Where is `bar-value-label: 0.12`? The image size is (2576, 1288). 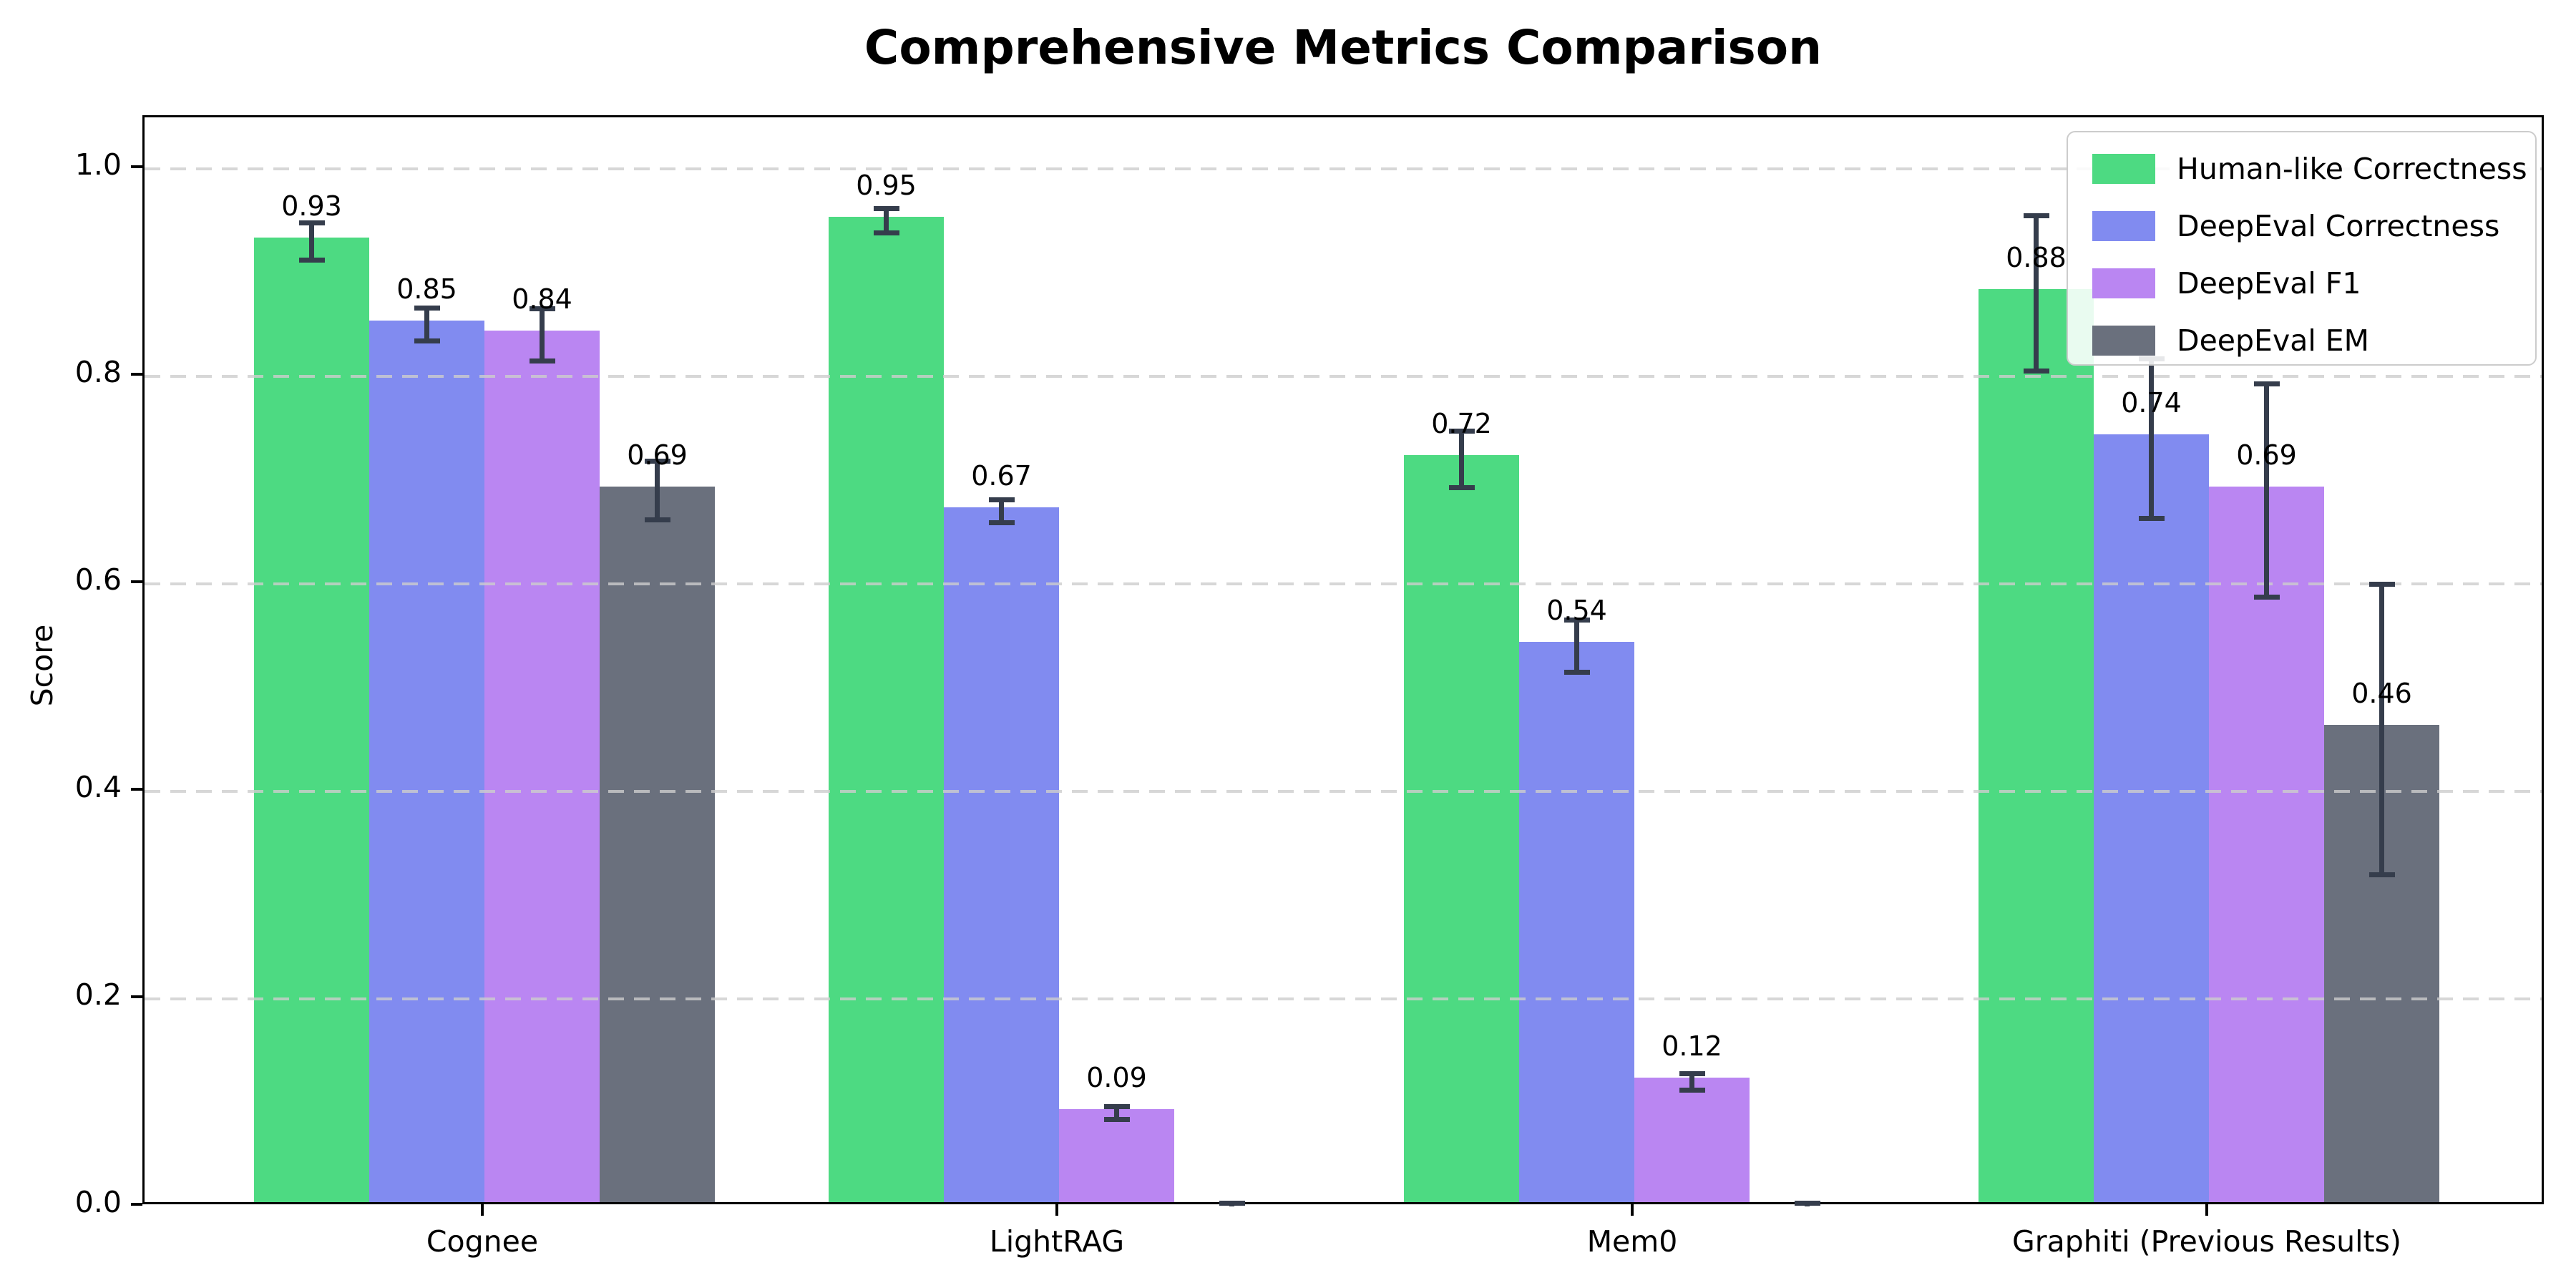
bar-value-label: 0.12 is located at coordinates (1692, 1046).